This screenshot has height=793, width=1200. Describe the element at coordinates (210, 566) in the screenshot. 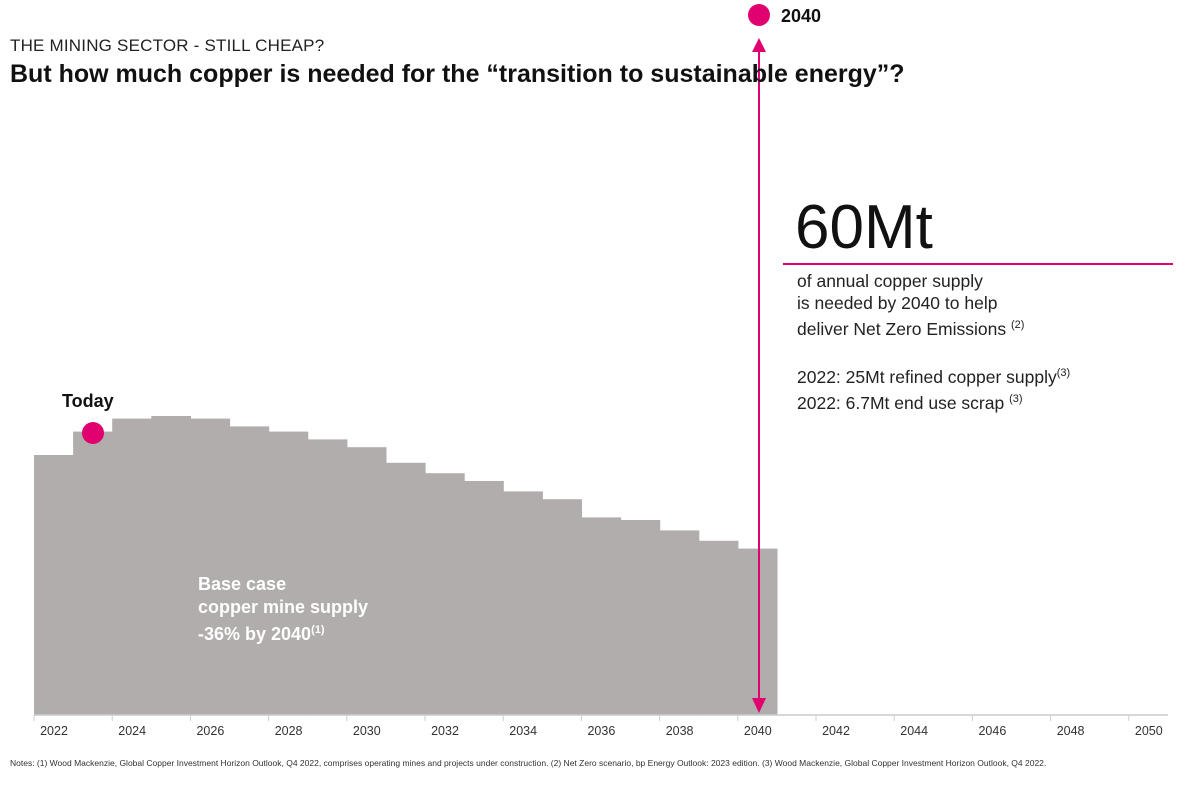

I see `supply-bar-2026` at that location.